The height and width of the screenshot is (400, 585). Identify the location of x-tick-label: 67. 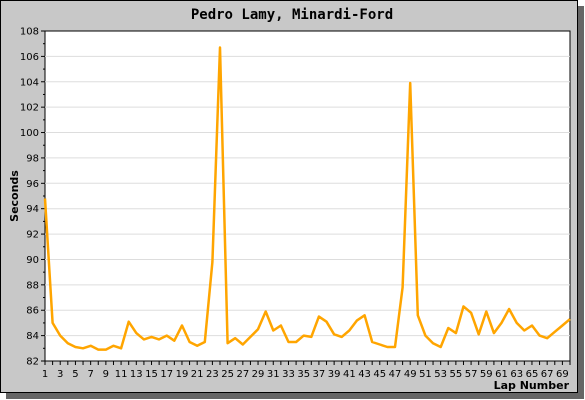
(547, 374).